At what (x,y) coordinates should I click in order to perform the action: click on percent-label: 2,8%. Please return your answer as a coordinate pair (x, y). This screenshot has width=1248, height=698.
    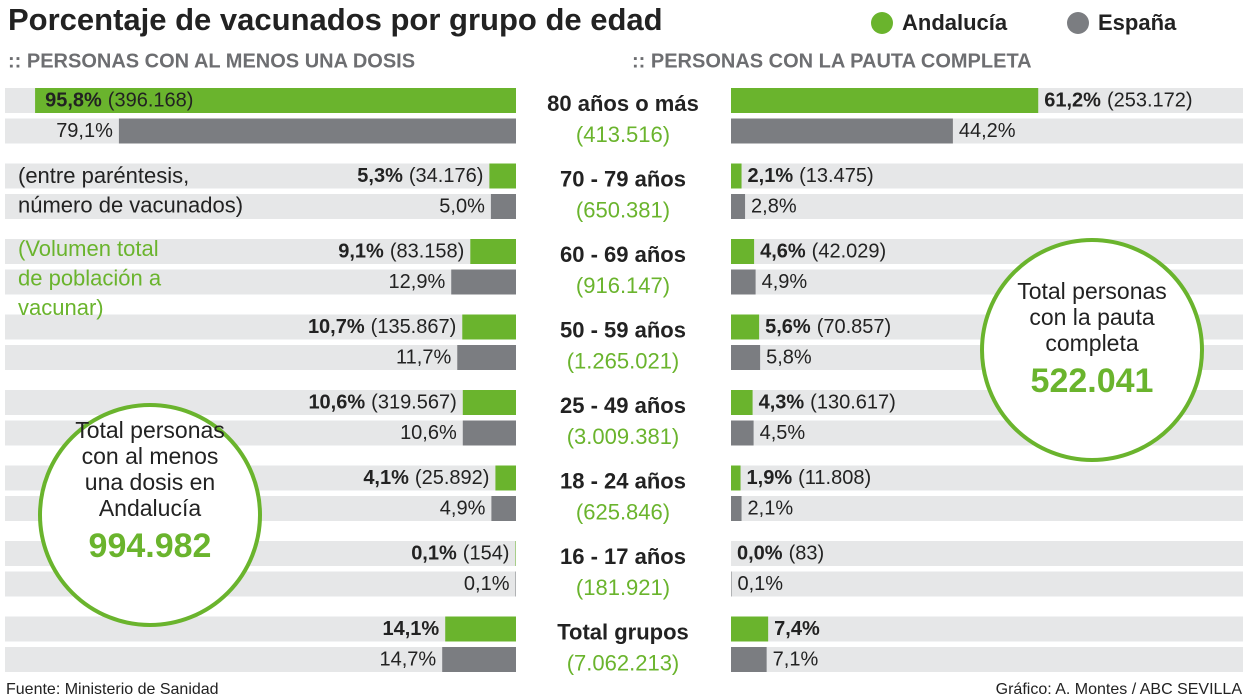
    Looking at the image, I should click on (774, 207).